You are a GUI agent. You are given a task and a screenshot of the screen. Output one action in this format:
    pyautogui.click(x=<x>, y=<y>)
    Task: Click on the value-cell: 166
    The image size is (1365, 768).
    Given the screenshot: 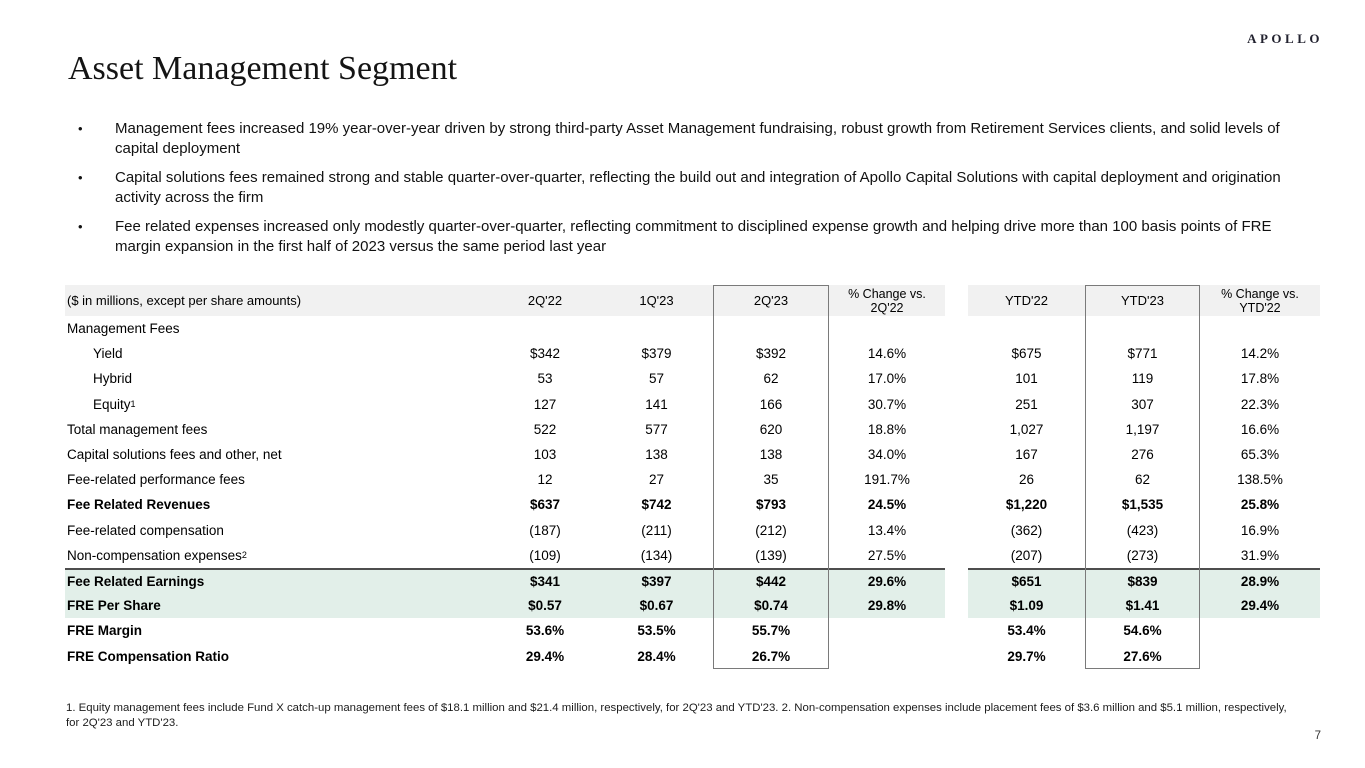 What is the action you would take?
    pyautogui.click(x=771, y=404)
    